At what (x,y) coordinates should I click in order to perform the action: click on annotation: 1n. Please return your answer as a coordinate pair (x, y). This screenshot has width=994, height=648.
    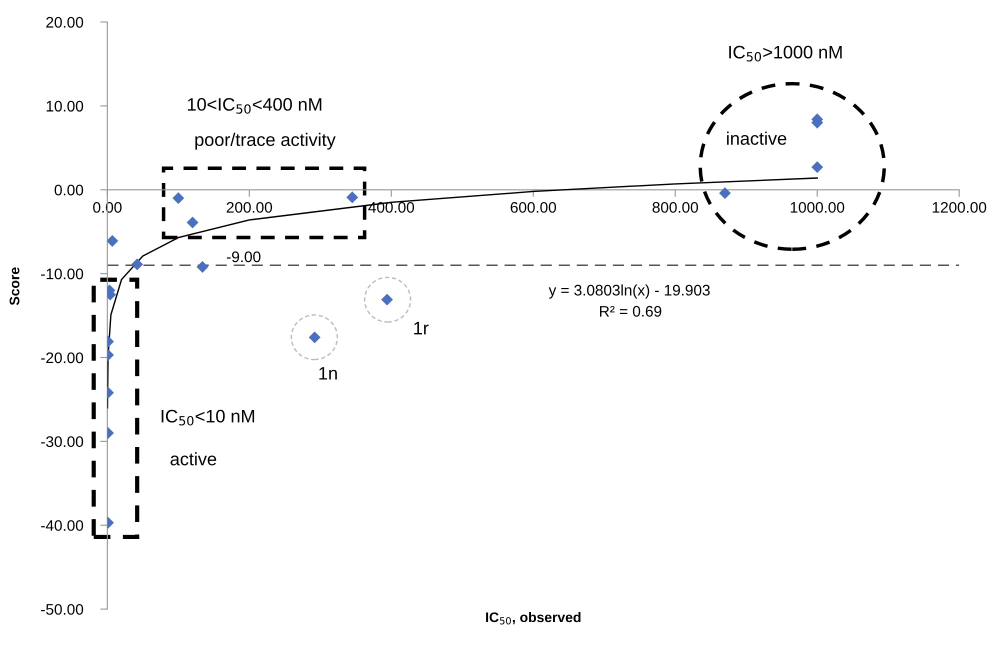
    Looking at the image, I should click on (328, 373).